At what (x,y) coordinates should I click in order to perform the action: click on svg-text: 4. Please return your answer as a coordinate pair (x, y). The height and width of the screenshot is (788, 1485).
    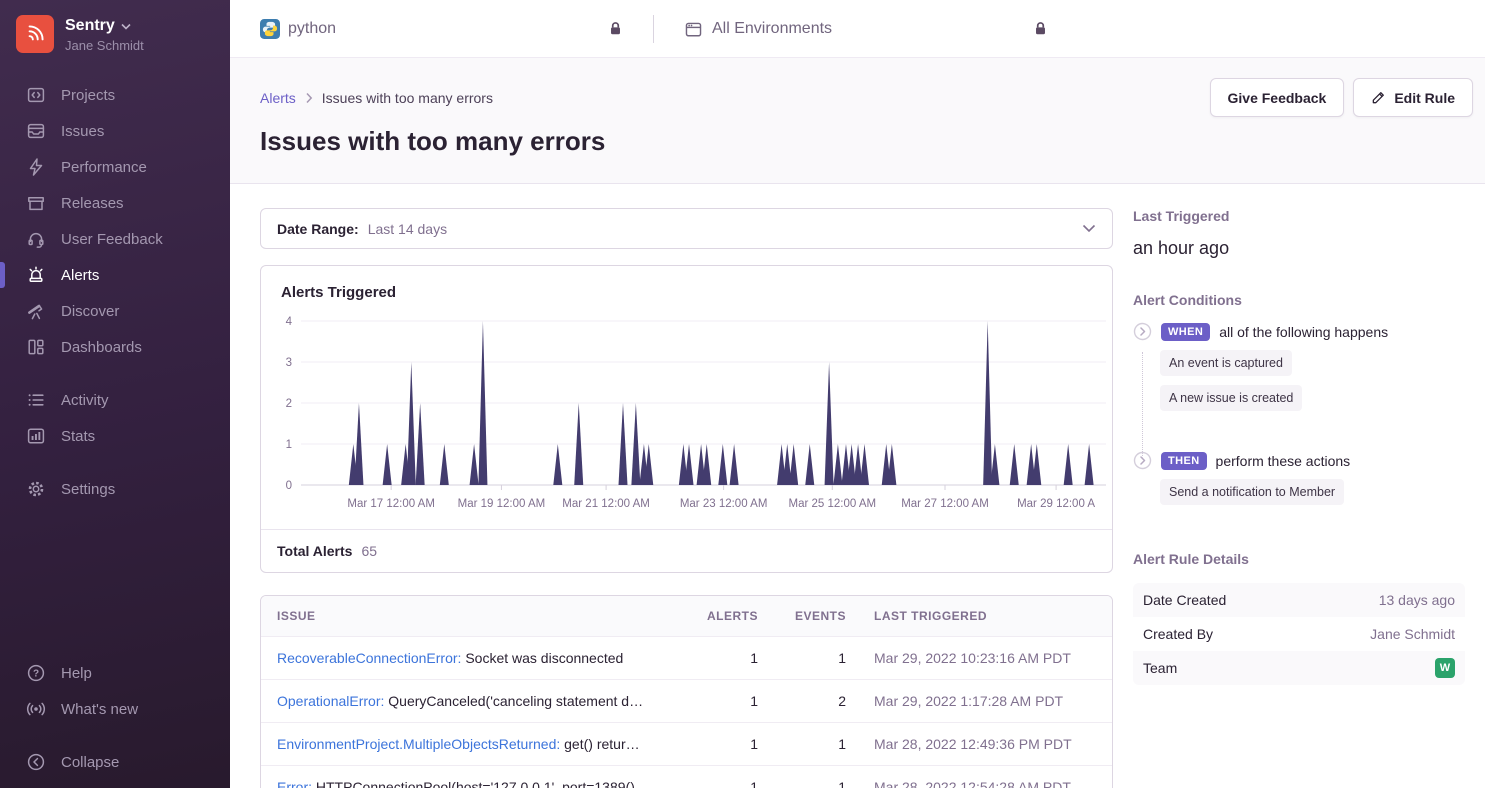
    Looking at the image, I should click on (289, 322).